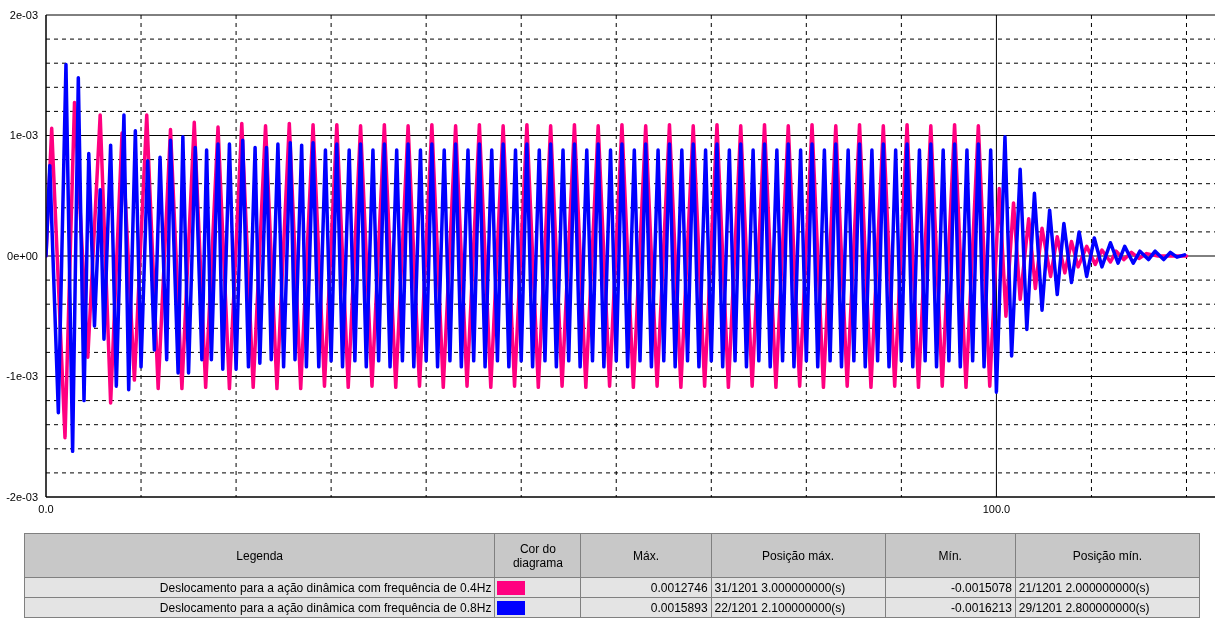 Image resolution: width=1219 pixels, height=625 pixels. I want to click on x-tick-label: 0.0, so click(46, 508).